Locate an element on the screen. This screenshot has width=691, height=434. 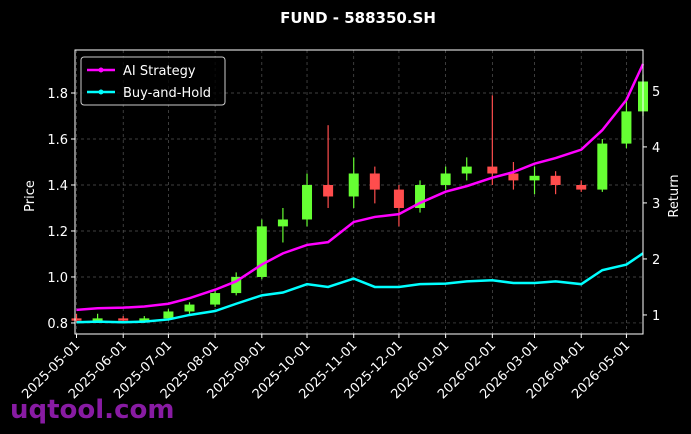
y2-axis-label: Return is located at coordinates (674, 195).